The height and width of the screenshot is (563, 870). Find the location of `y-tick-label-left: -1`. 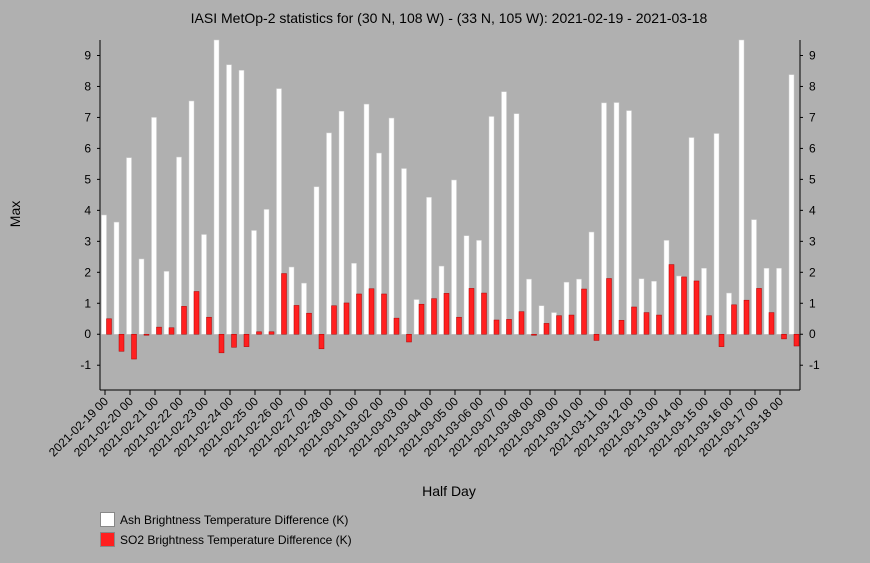

y-tick-label-left: -1 is located at coordinates (85, 365).